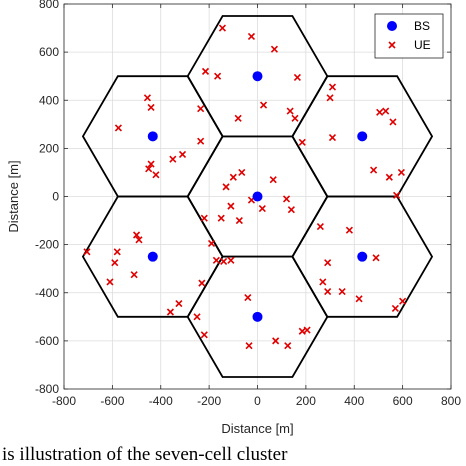 This screenshot has height=466, width=466. Describe the element at coordinates (451, 401) in the screenshot. I see `x-tick-label: 800` at that location.